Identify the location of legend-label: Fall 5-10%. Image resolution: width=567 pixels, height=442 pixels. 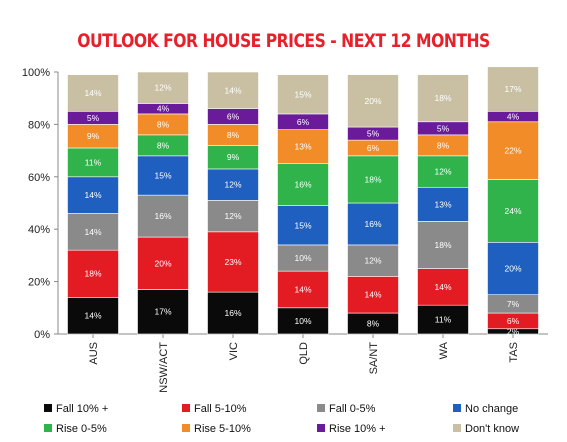
(220, 409).